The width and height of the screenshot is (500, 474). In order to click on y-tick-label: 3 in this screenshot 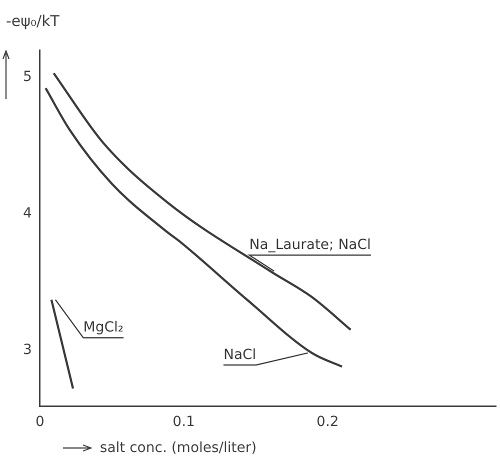, I will do `click(27, 350)`.